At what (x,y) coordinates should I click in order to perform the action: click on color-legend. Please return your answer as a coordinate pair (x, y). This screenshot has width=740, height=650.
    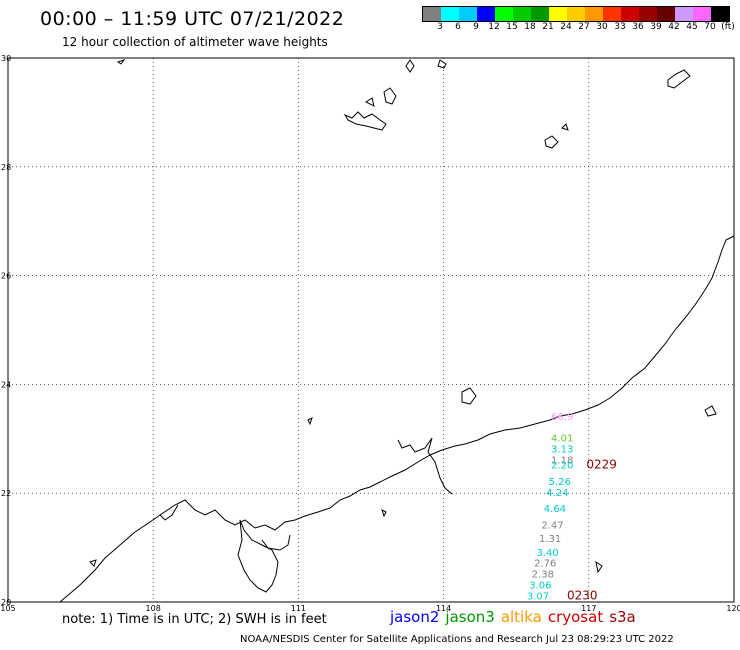
    Looking at the image, I should click on (576, 14).